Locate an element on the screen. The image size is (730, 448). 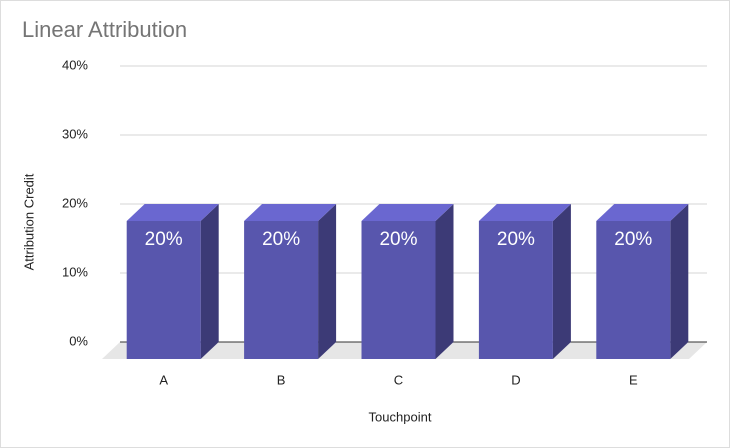
chart-title: Linear Attribution is located at coordinates (104, 29).